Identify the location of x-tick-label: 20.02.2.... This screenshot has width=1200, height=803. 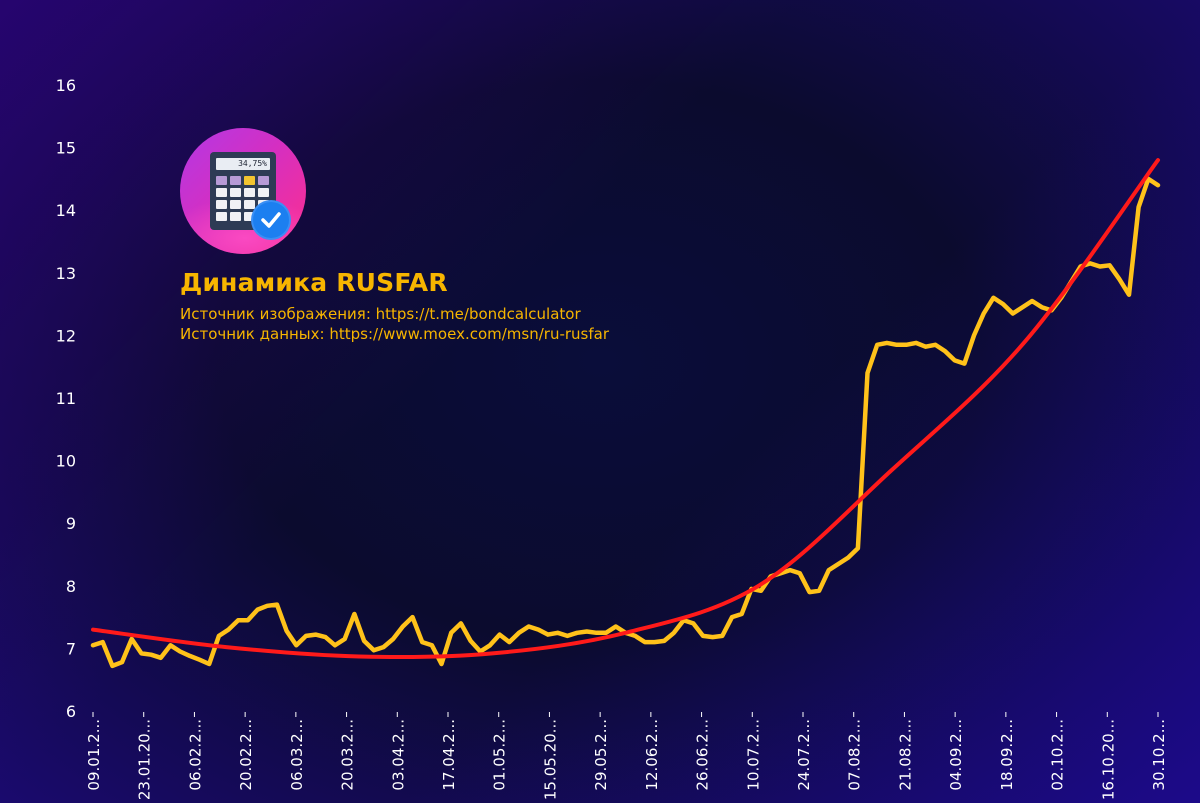
(246, 755).